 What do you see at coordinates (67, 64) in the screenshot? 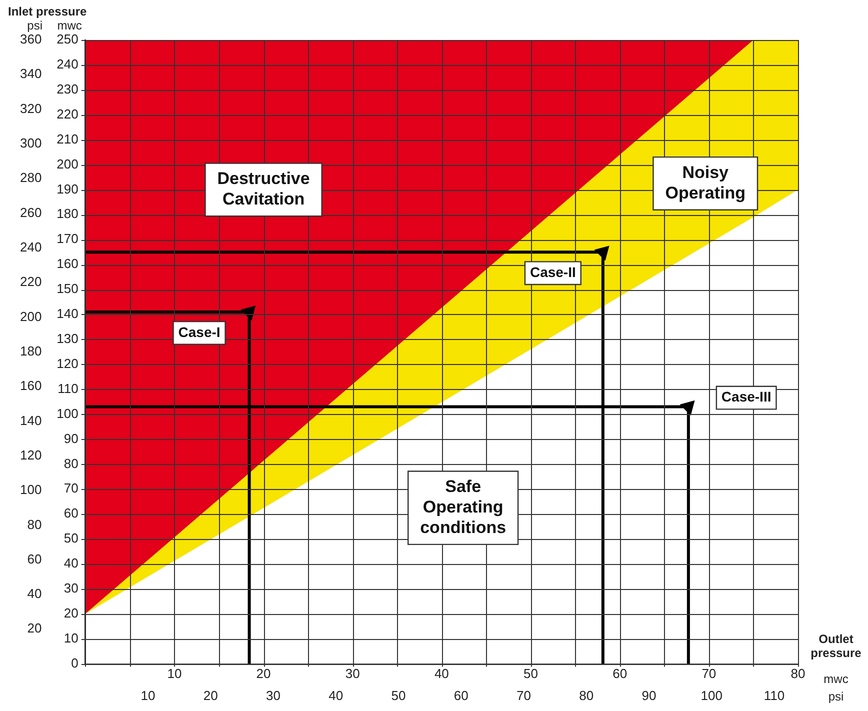
I see `y-tick-label: 240` at bounding box center [67, 64].